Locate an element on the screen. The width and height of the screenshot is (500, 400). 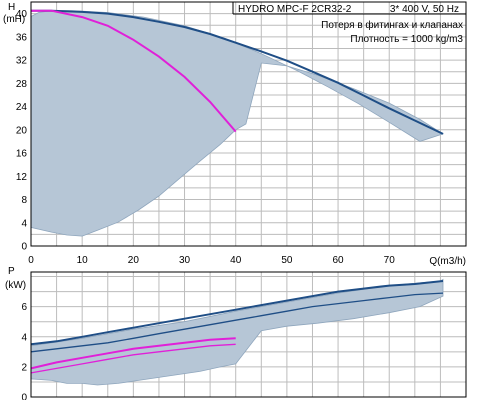
bot-y-tick-label: 4 is located at coordinates (24, 337).